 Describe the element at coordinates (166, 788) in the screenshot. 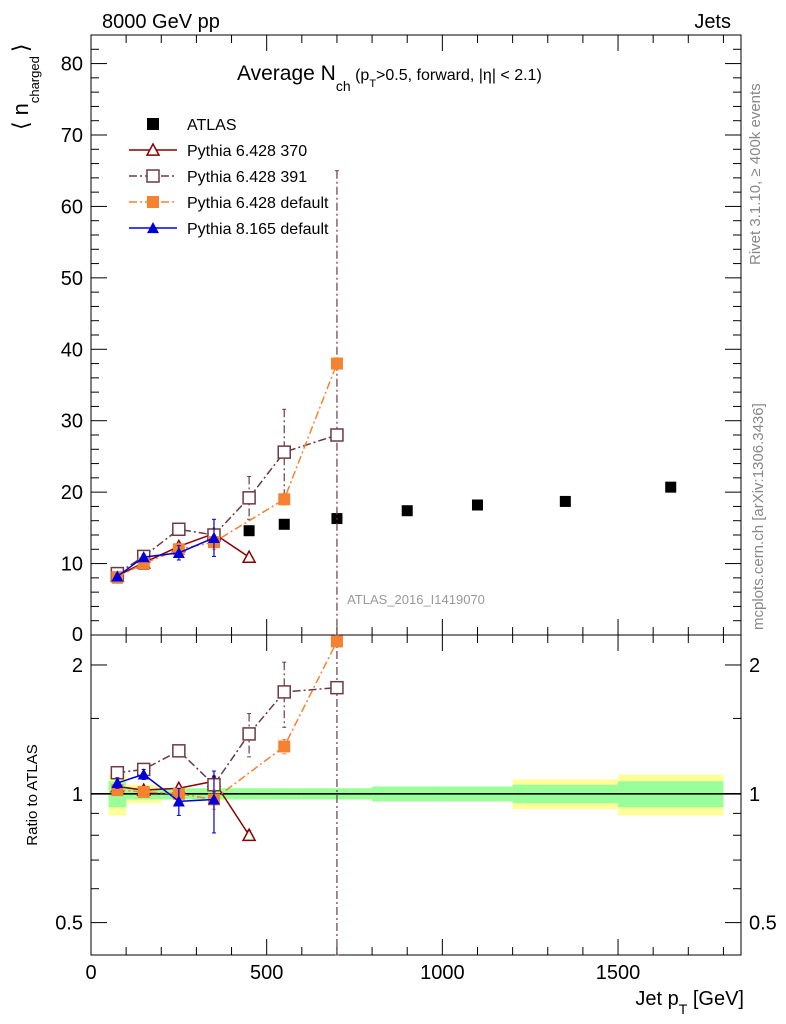

I see `ratio-series-line` at that location.